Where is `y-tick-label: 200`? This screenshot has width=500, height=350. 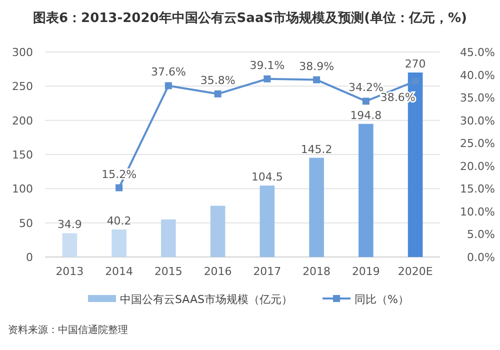
y-tick-label: 200 is located at coordinates (22, 121).